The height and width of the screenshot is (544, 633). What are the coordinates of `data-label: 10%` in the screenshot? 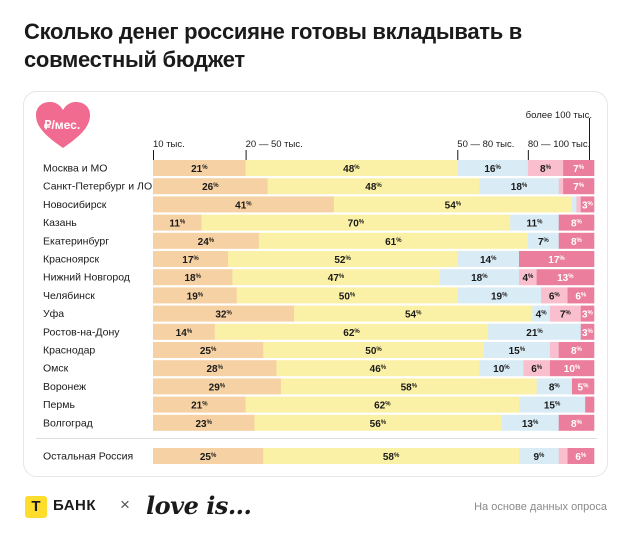 It's located at (572, 369).